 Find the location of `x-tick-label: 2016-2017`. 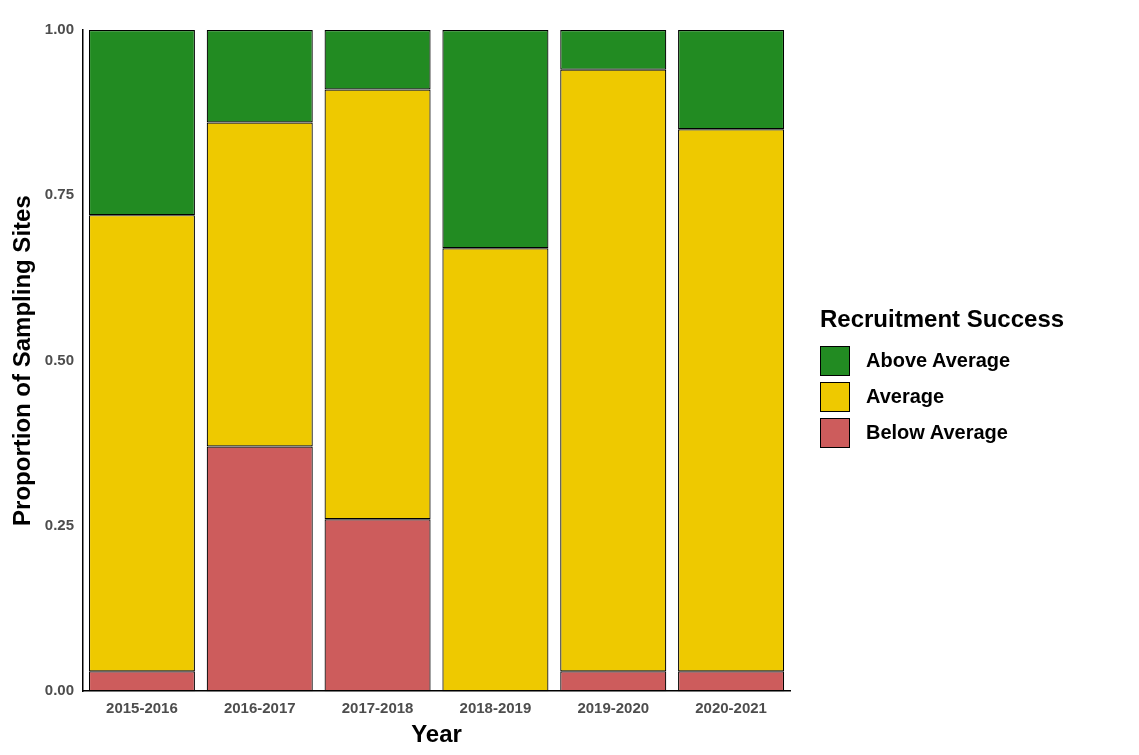

x-tick-label: 2016-2017 is located at coordinates (259, 708).